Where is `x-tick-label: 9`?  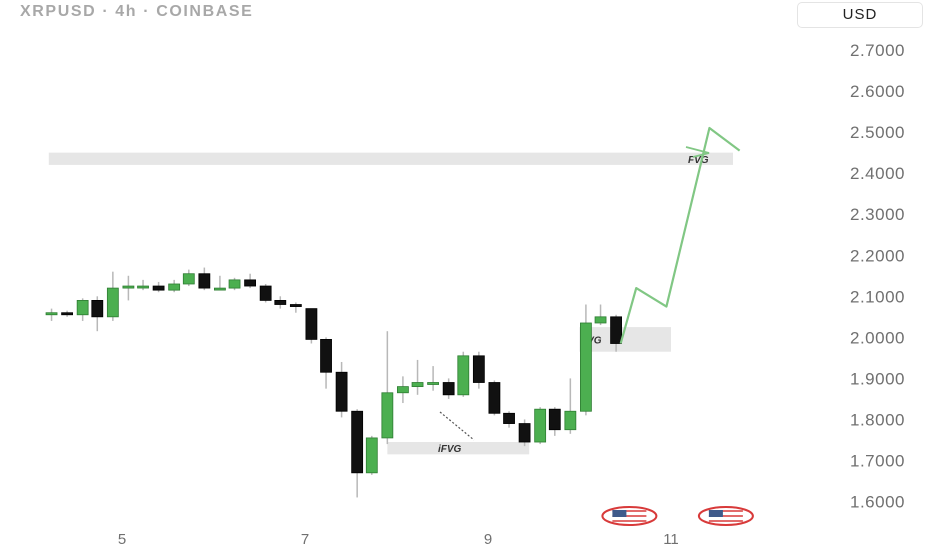
x-tick-label: 9 is located at coordinates (488, 539).